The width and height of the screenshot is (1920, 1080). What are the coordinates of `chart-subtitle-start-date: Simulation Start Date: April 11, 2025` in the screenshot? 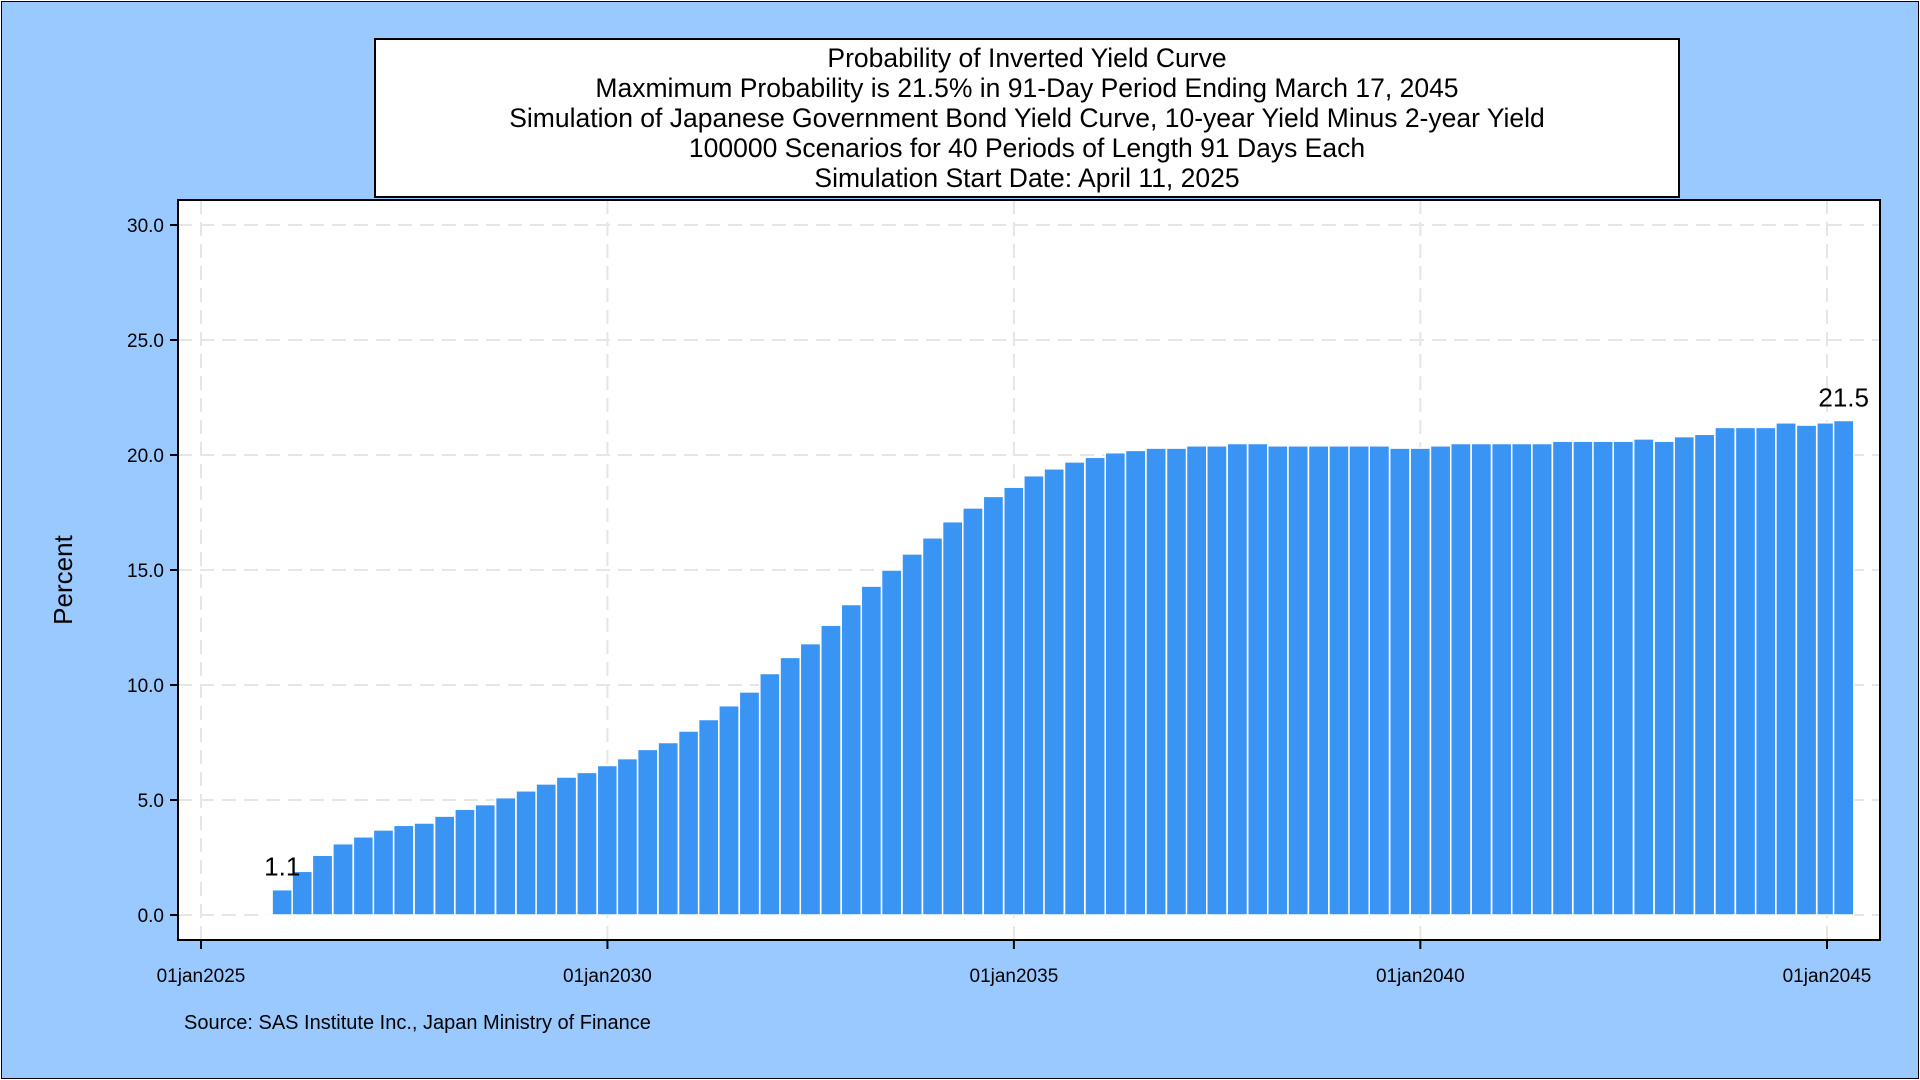 It's located at (1027, 178).